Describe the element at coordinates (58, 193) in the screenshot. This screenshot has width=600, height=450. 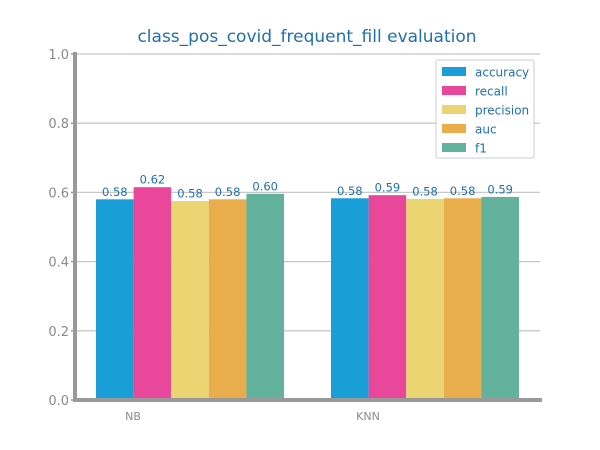
I see `y-tick-label: 0.6` at that location.